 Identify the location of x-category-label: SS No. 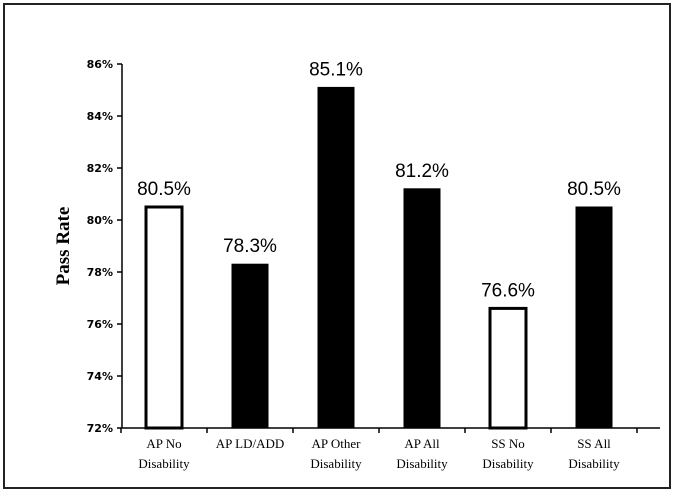
(508, 443).